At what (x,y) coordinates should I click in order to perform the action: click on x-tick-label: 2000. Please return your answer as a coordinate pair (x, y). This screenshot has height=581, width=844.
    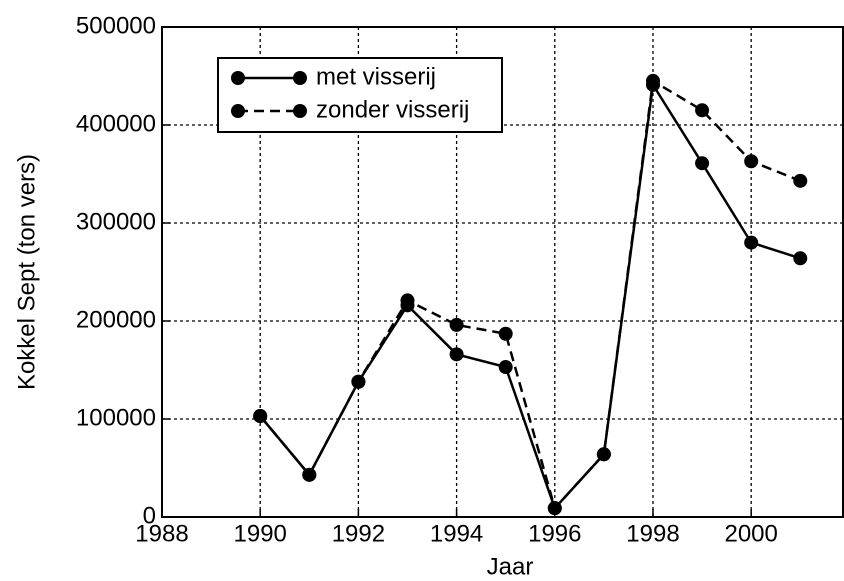
    Looking at the image, I should click on (750, 533).